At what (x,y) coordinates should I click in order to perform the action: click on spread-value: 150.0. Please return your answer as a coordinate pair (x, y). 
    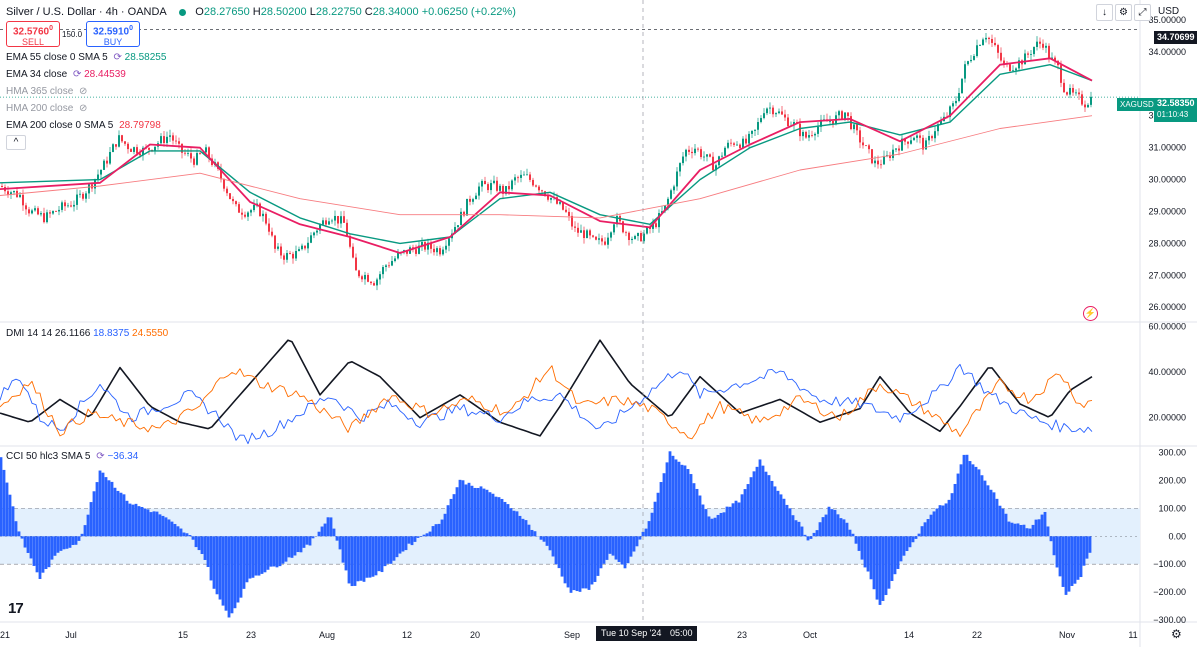
    Looking at the image, I should click on (72, 34).